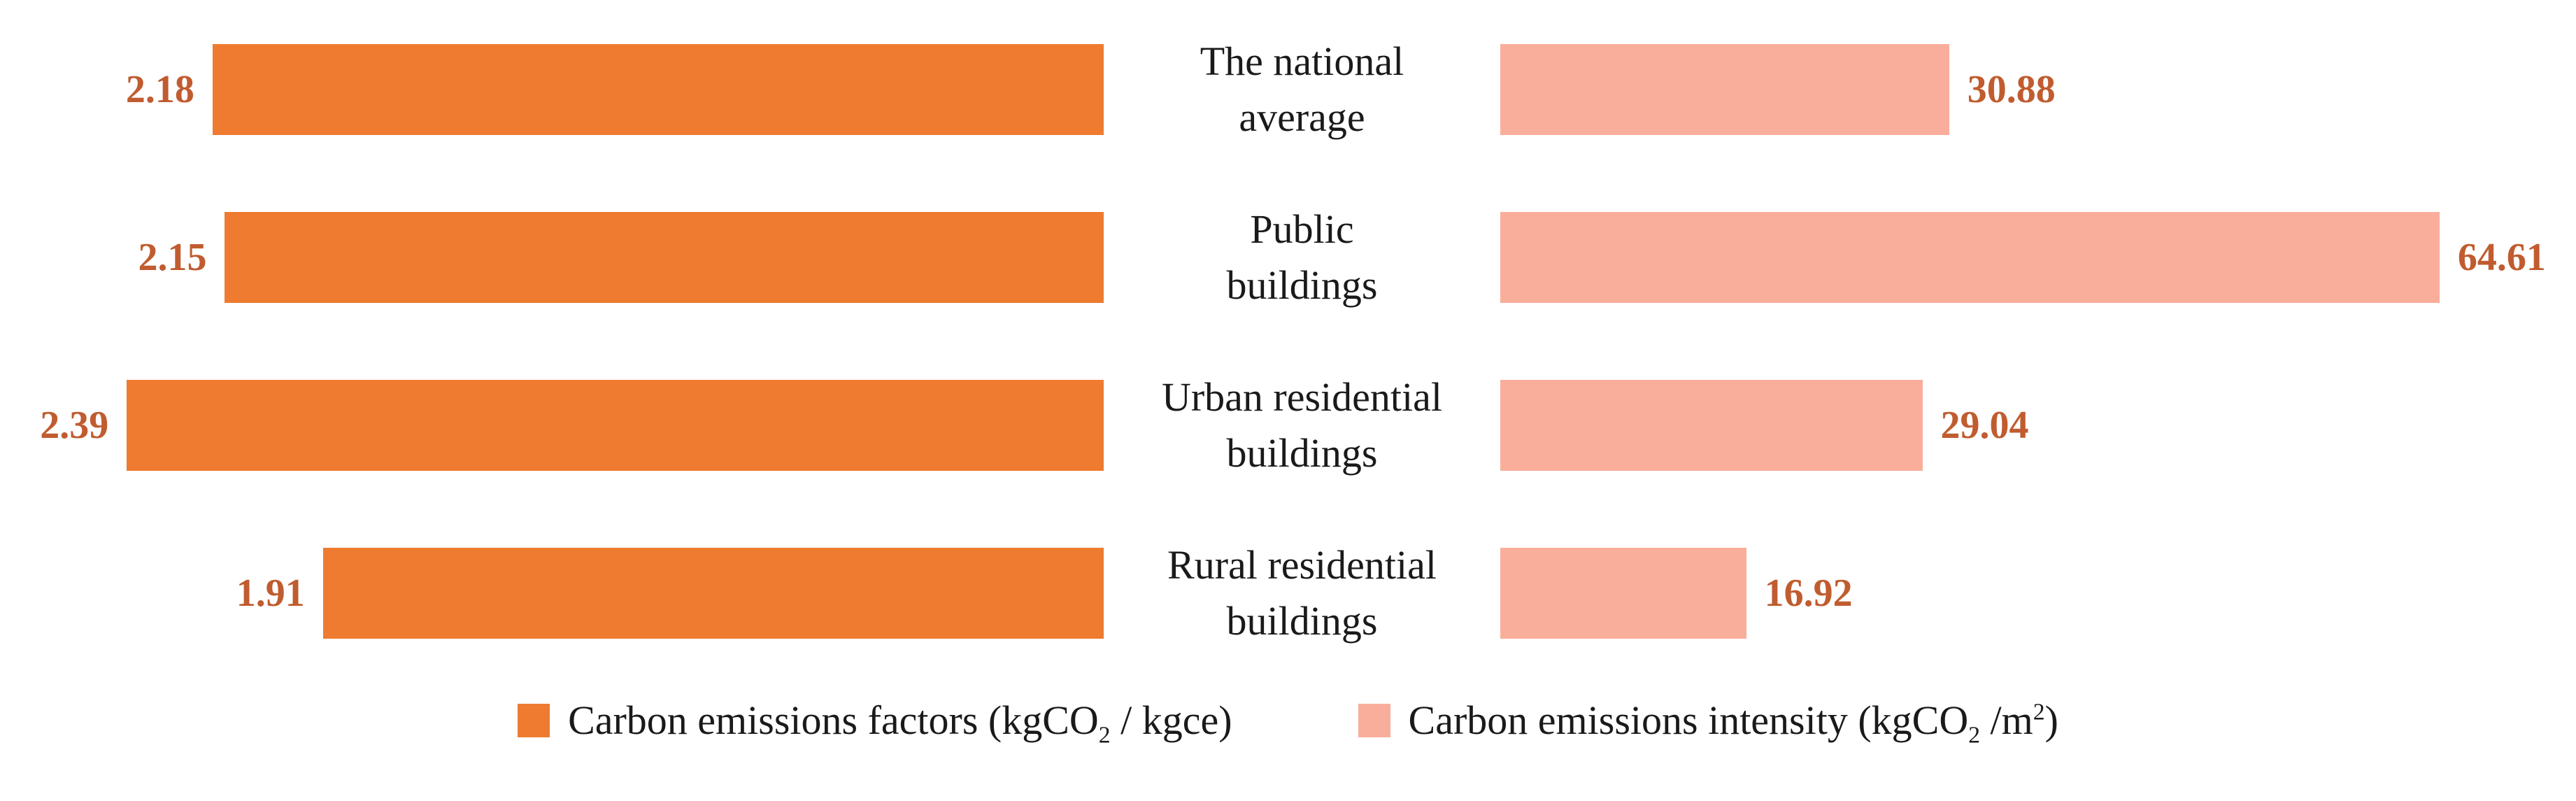 Image resolution: width=2576 pixels, height=801 pixels. Describe the element at coordinates (2038, 425) in the screenshot. I see `intensity-bar-zone: 29.04` at that location.